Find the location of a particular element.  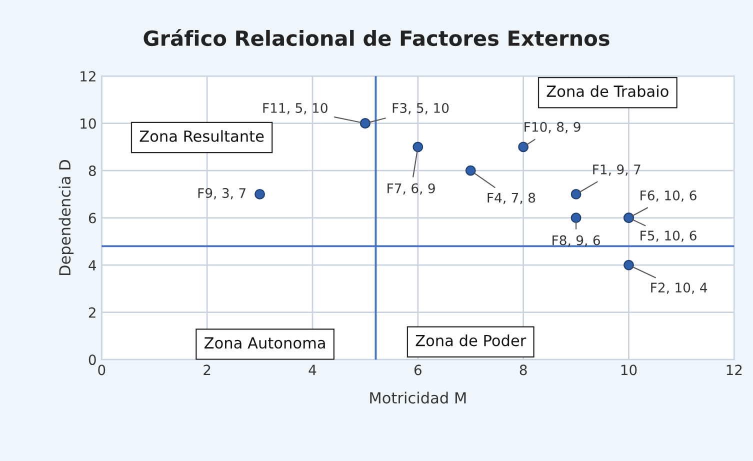

x-tick-label: 2 is located at coordinates (207, 369).